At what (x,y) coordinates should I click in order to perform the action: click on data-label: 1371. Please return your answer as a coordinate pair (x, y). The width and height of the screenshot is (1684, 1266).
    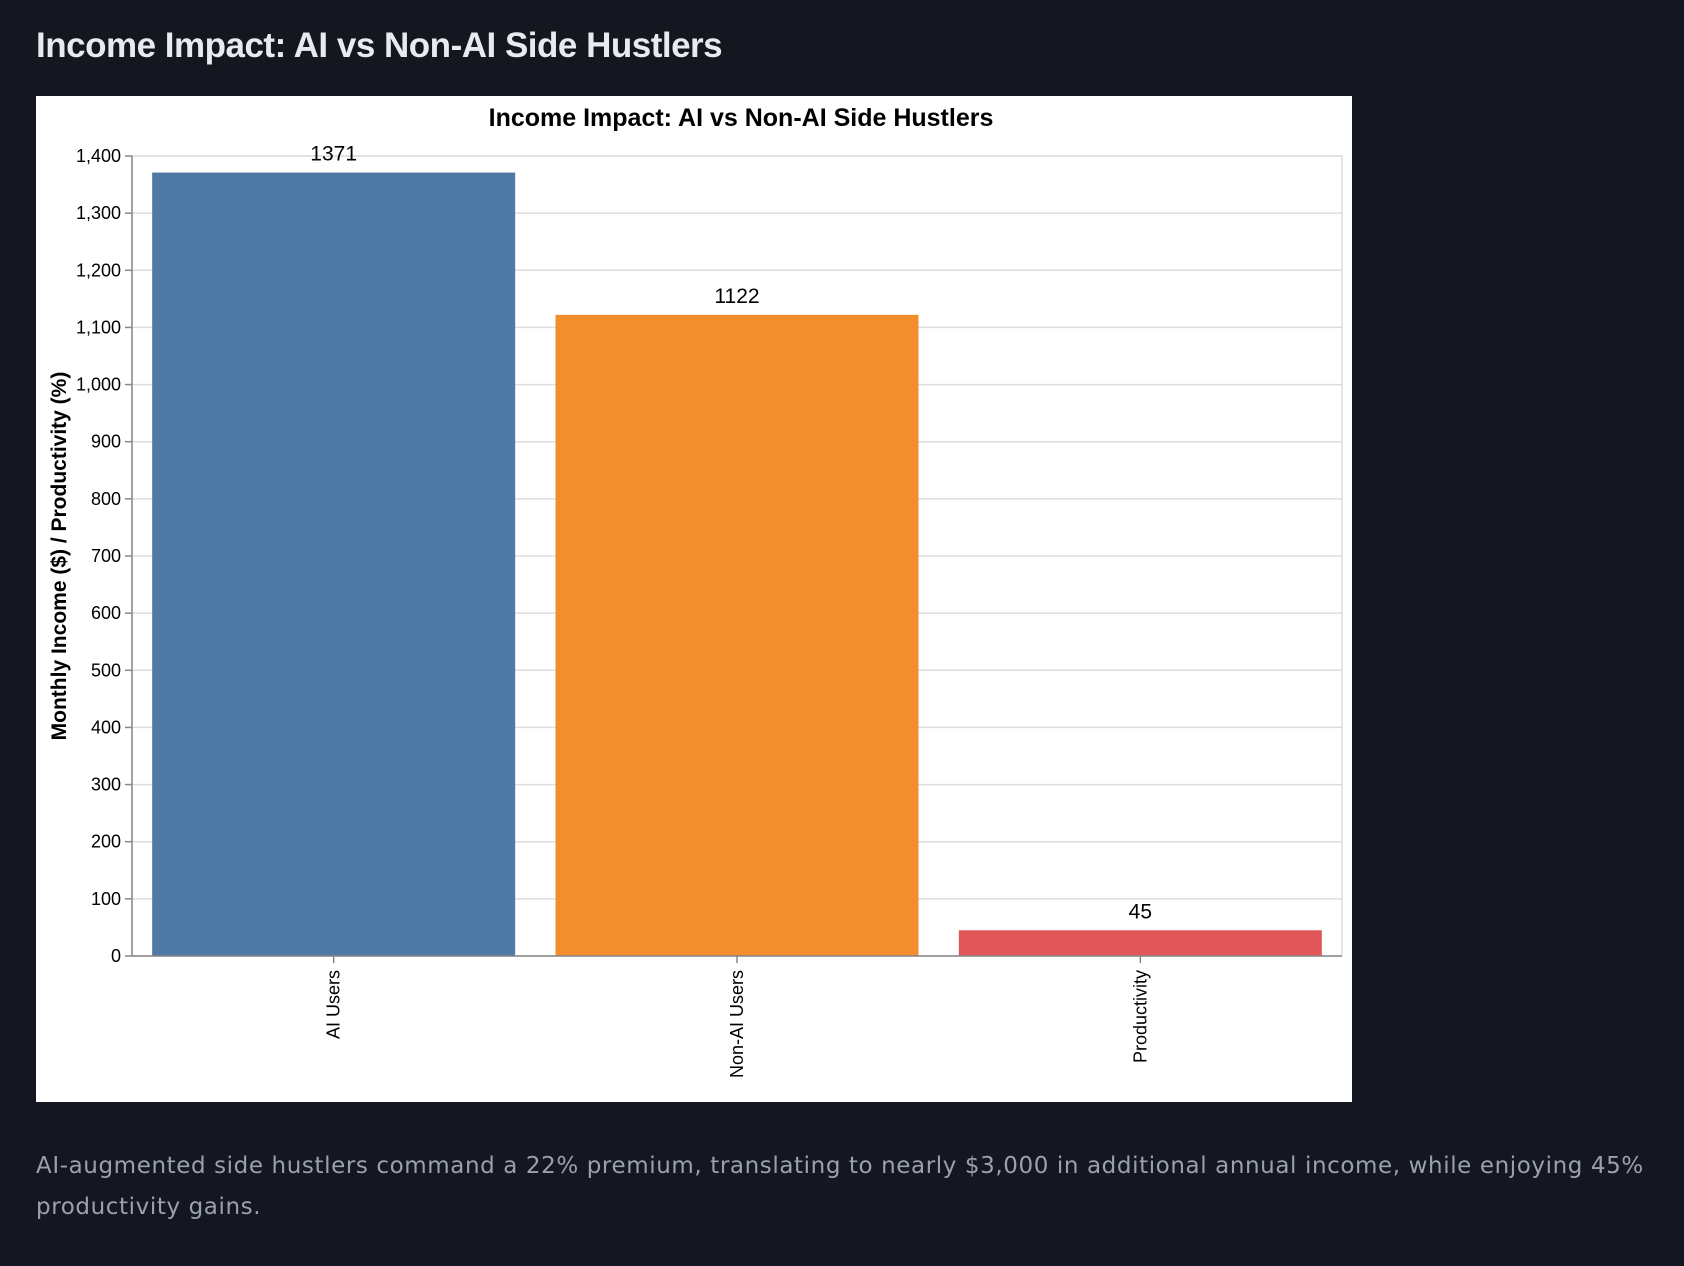
    Looking at the image, I should click on (333, 154).